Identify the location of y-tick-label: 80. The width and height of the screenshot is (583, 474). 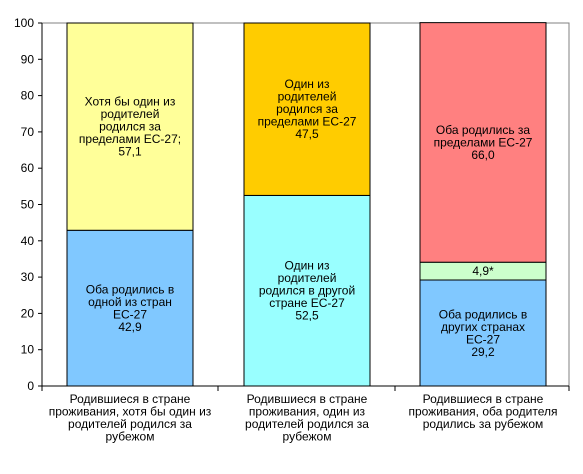
(28, 96).